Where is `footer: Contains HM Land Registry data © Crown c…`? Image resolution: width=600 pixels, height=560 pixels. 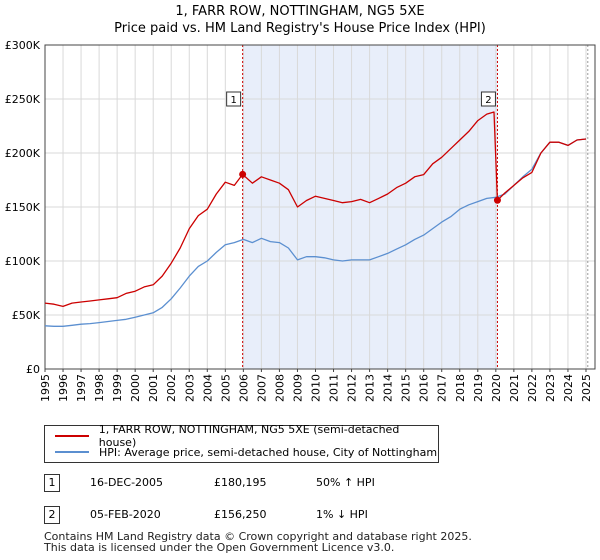
footer: Contains HM Land Registry data © Crown c… is located at coordinates (258, 542).